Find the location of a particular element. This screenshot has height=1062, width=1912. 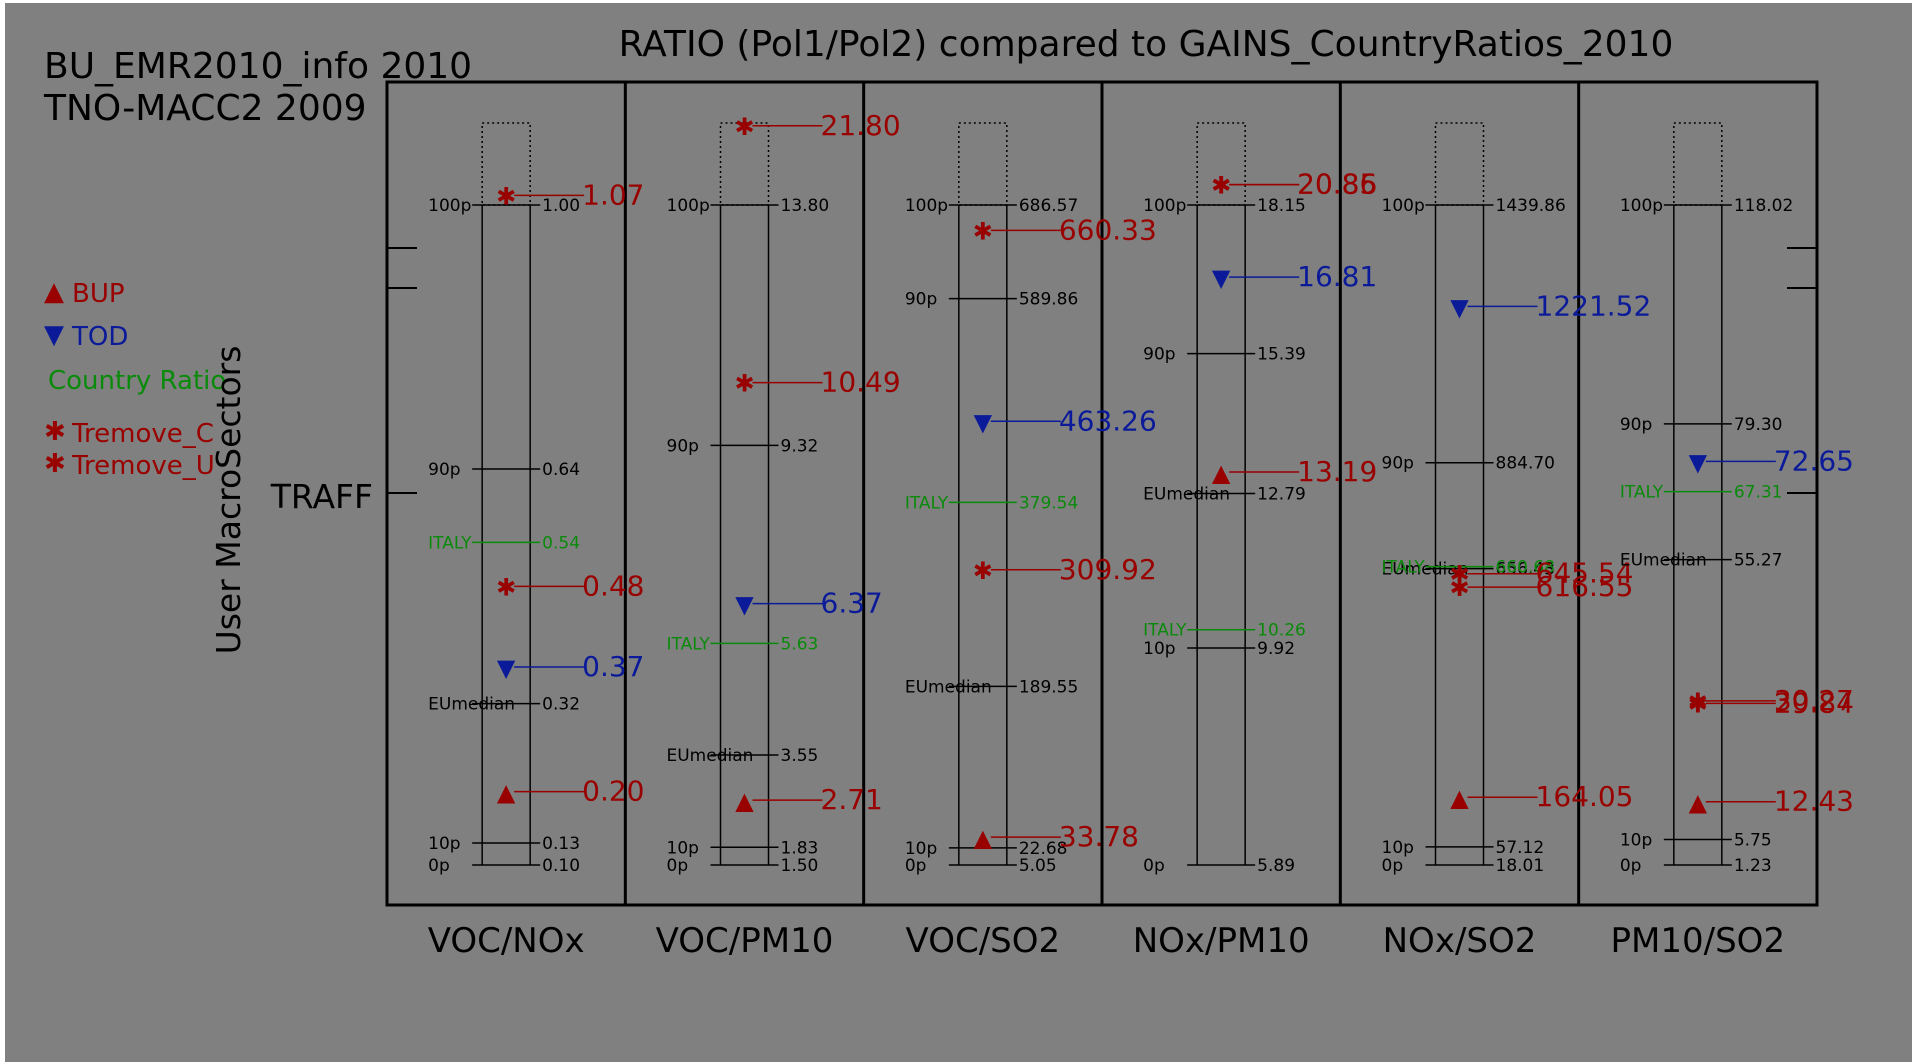

percentile-value: 1.83 is located at coordinates (800, 848).